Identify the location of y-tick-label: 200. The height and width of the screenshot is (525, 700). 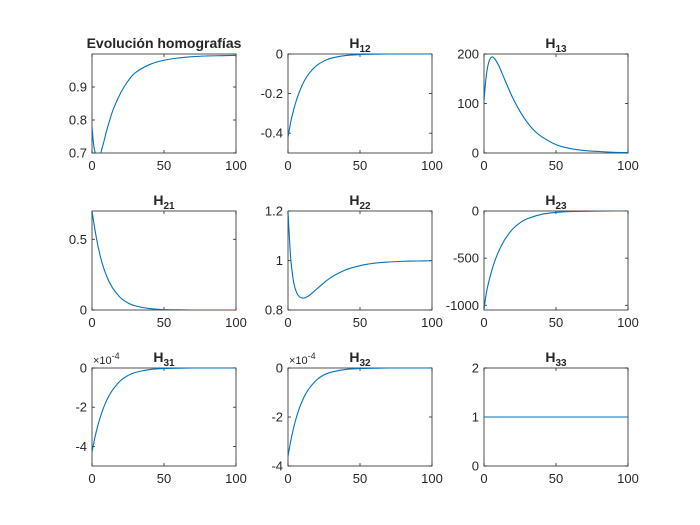
(468, 54).